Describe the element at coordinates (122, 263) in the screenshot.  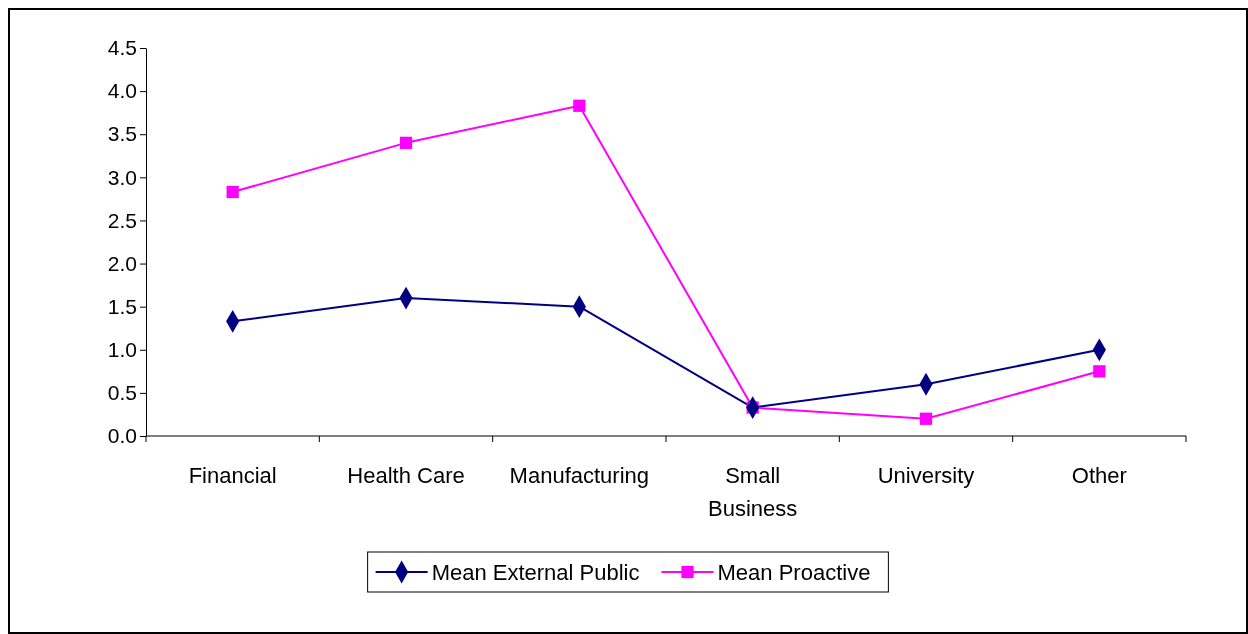
I see `y-tick-label: 2.0` at that location.